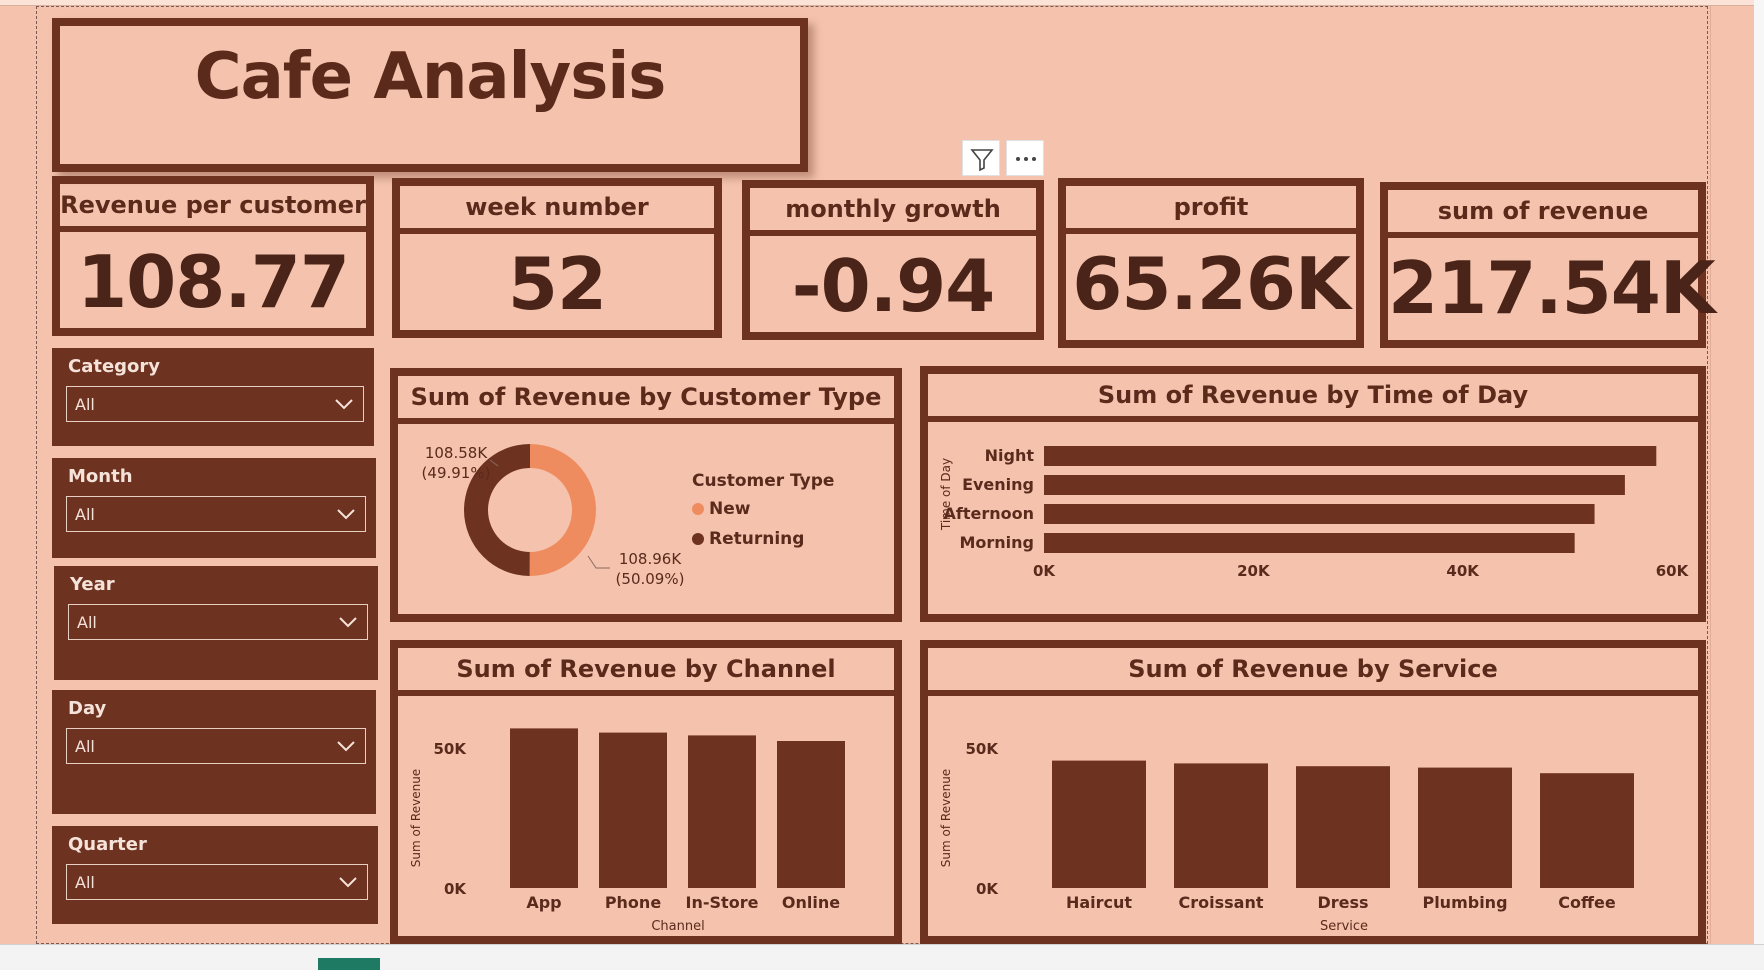  Describe the element at coordinates (1463, 571) in the screenshot. I see `x-tick-label: 40K` at that location.